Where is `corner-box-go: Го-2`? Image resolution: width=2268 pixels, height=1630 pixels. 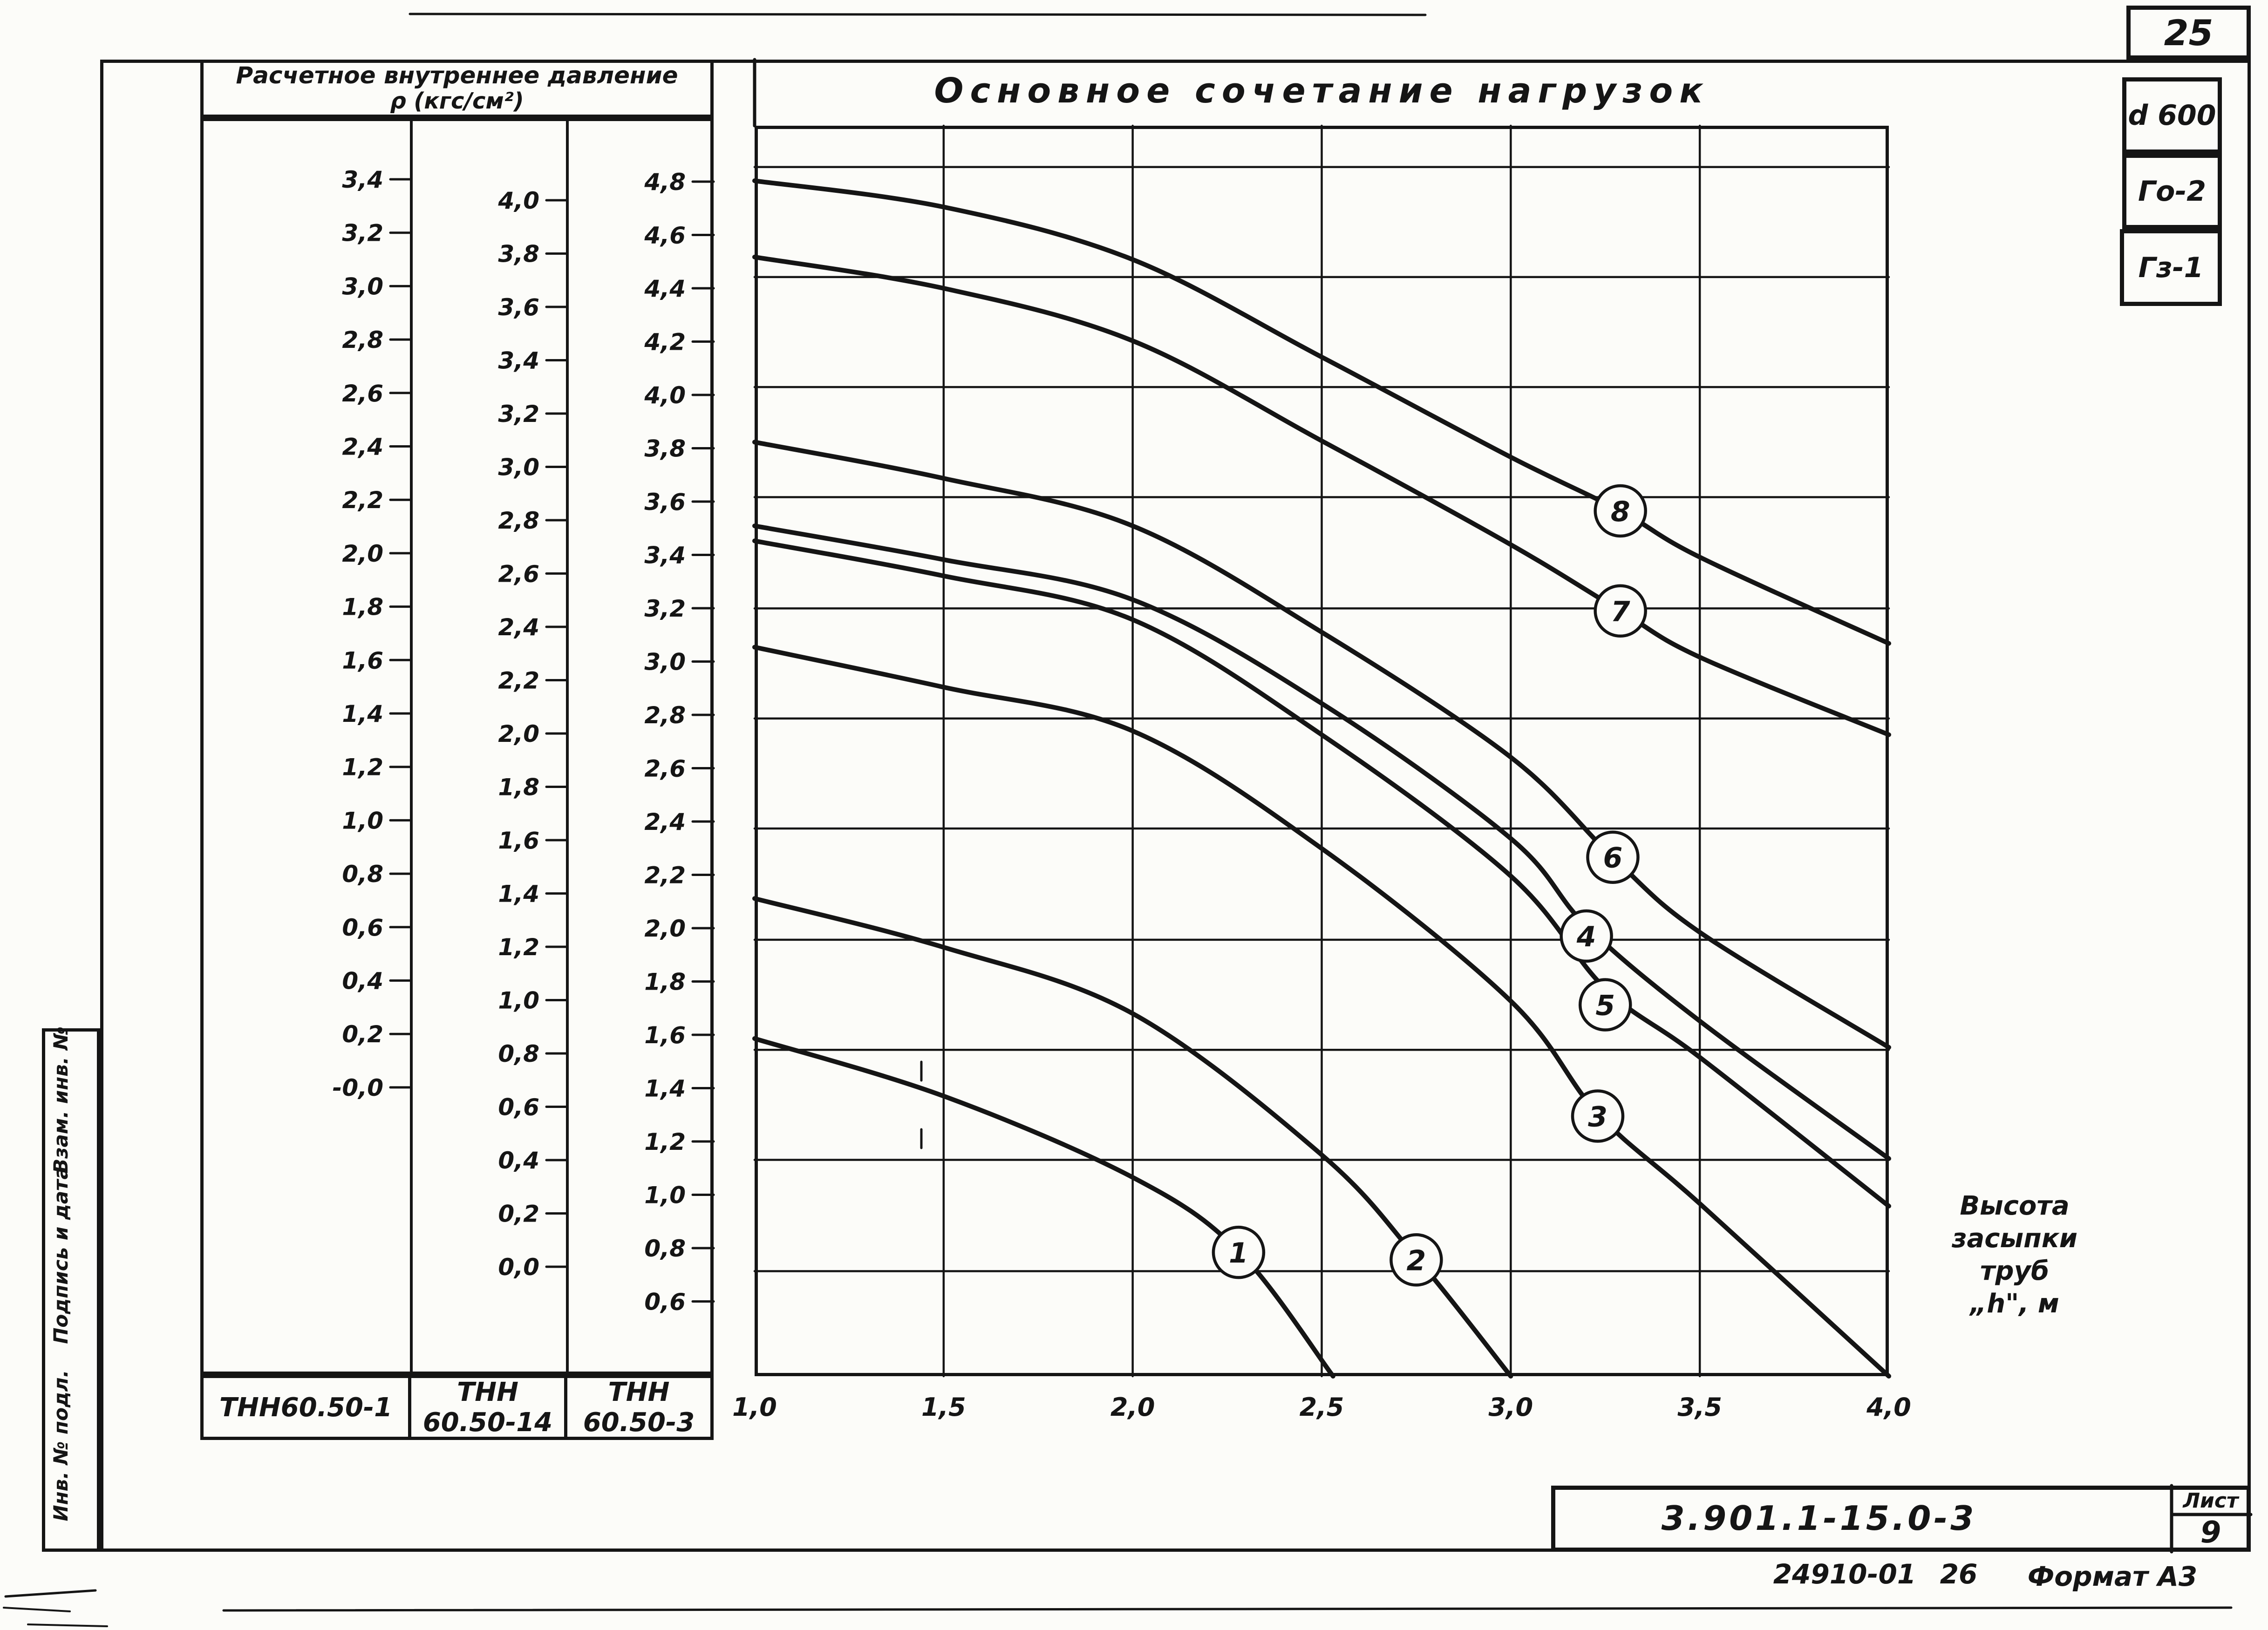 corner-box-go: Го-2 is located at coordinates (2172, 191).